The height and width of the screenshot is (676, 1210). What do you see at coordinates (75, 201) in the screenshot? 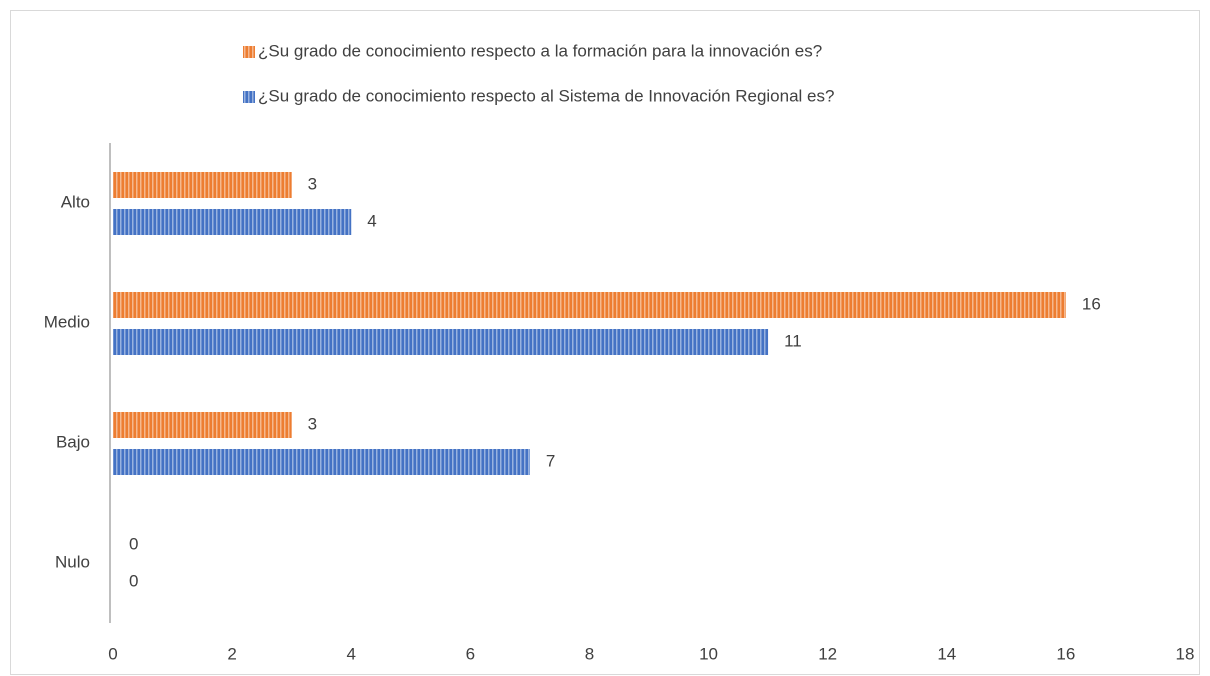
I see `y-tick-label: Alto` at bounding box center [75, 201].